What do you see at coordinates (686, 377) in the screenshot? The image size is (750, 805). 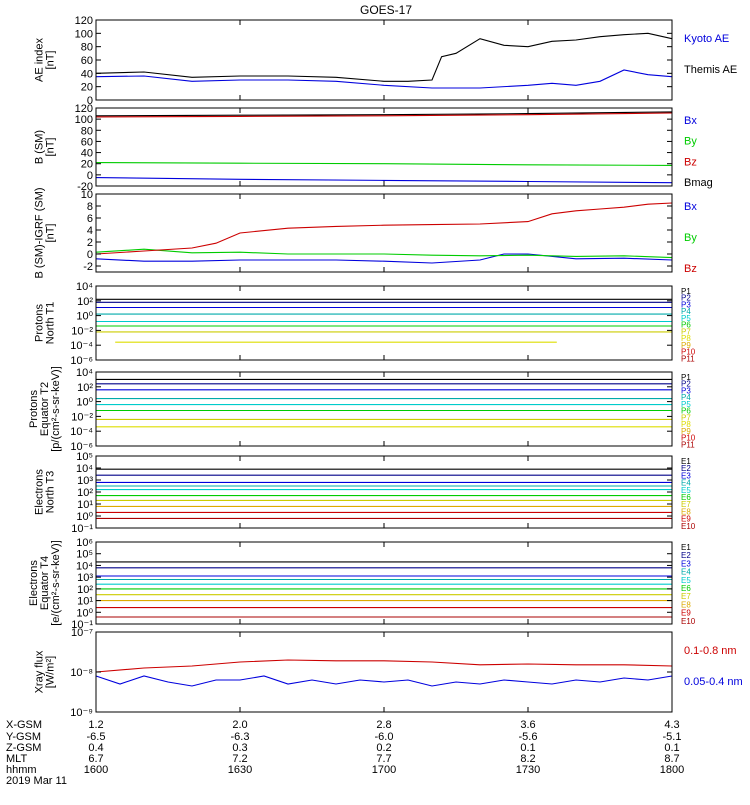 I see `legend-entry-P1: P1` at bounding box center [686, 377].